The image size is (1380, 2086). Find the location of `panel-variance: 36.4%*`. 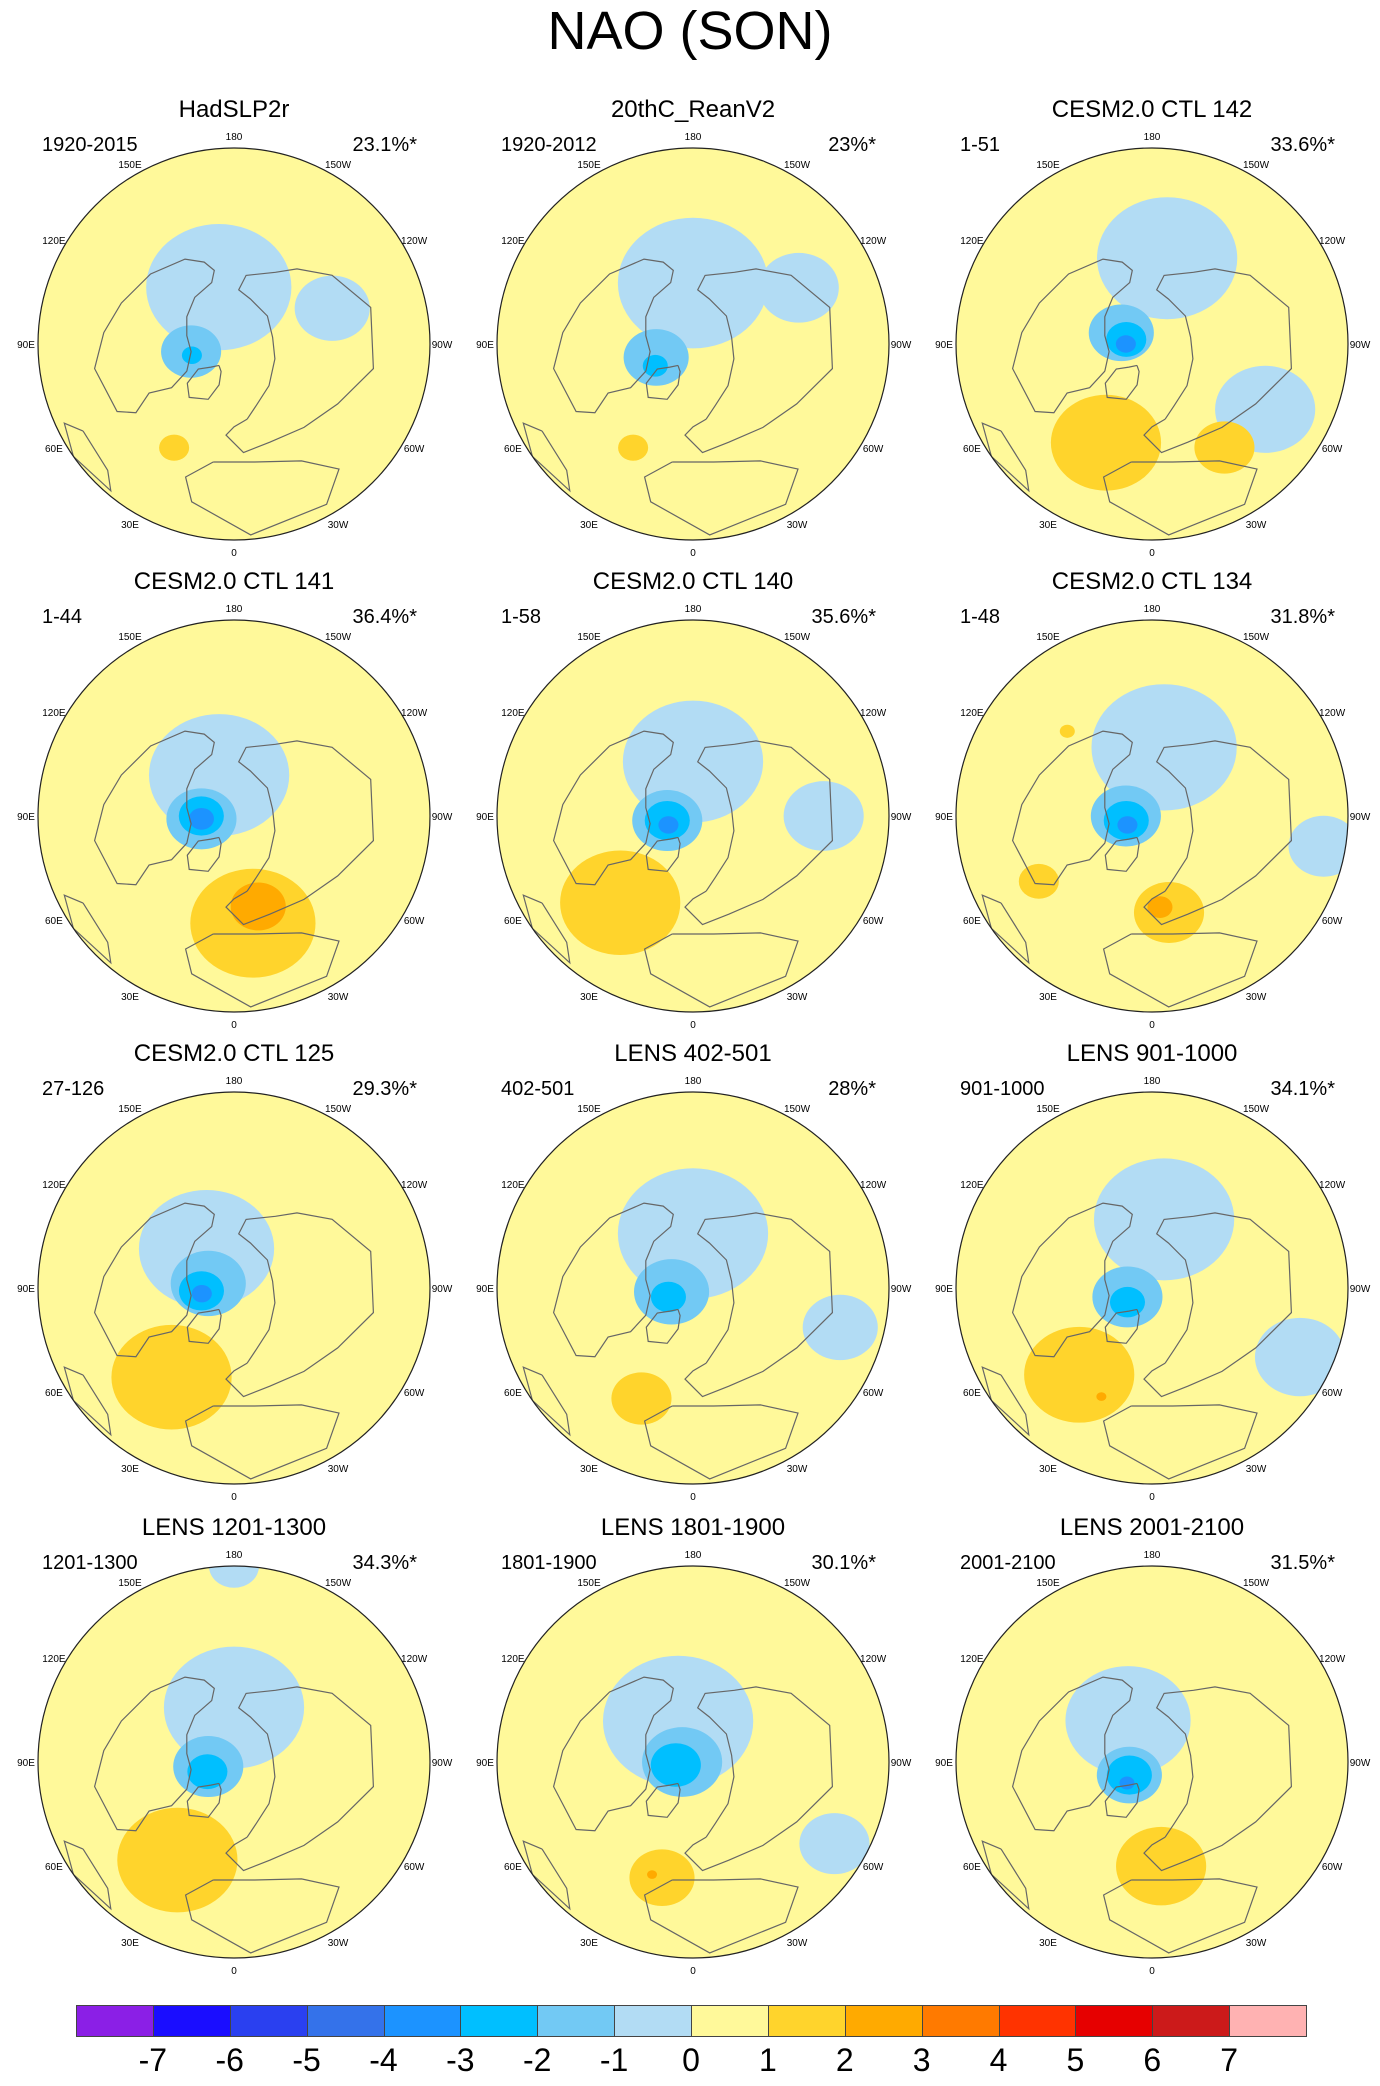

panel-variance: 36.4%* is located at coordinates (385, 617).